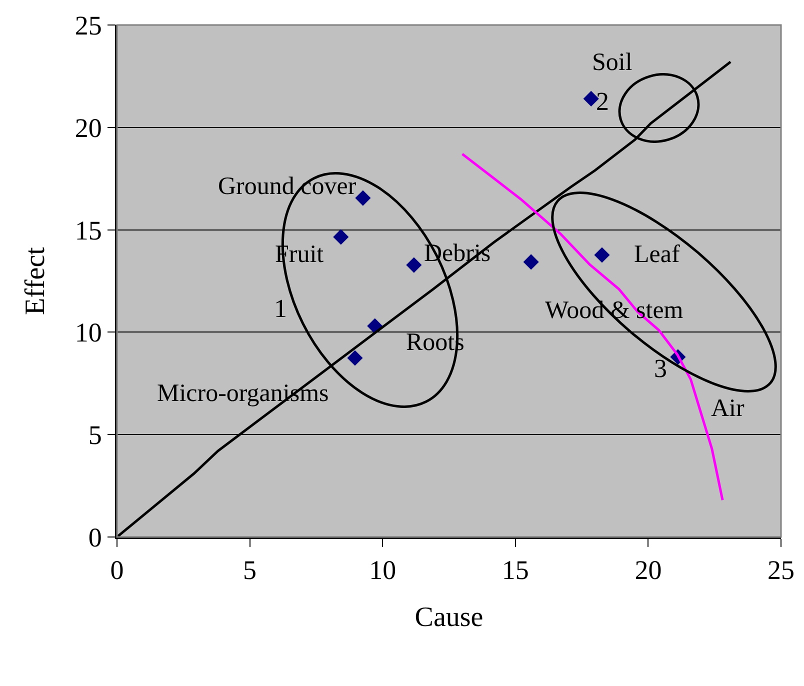 This screenshot has height=686, width=804. Describe the element at coordinates (648, 570) in the screenshot. I see `x-tick-label: 20` at that location.